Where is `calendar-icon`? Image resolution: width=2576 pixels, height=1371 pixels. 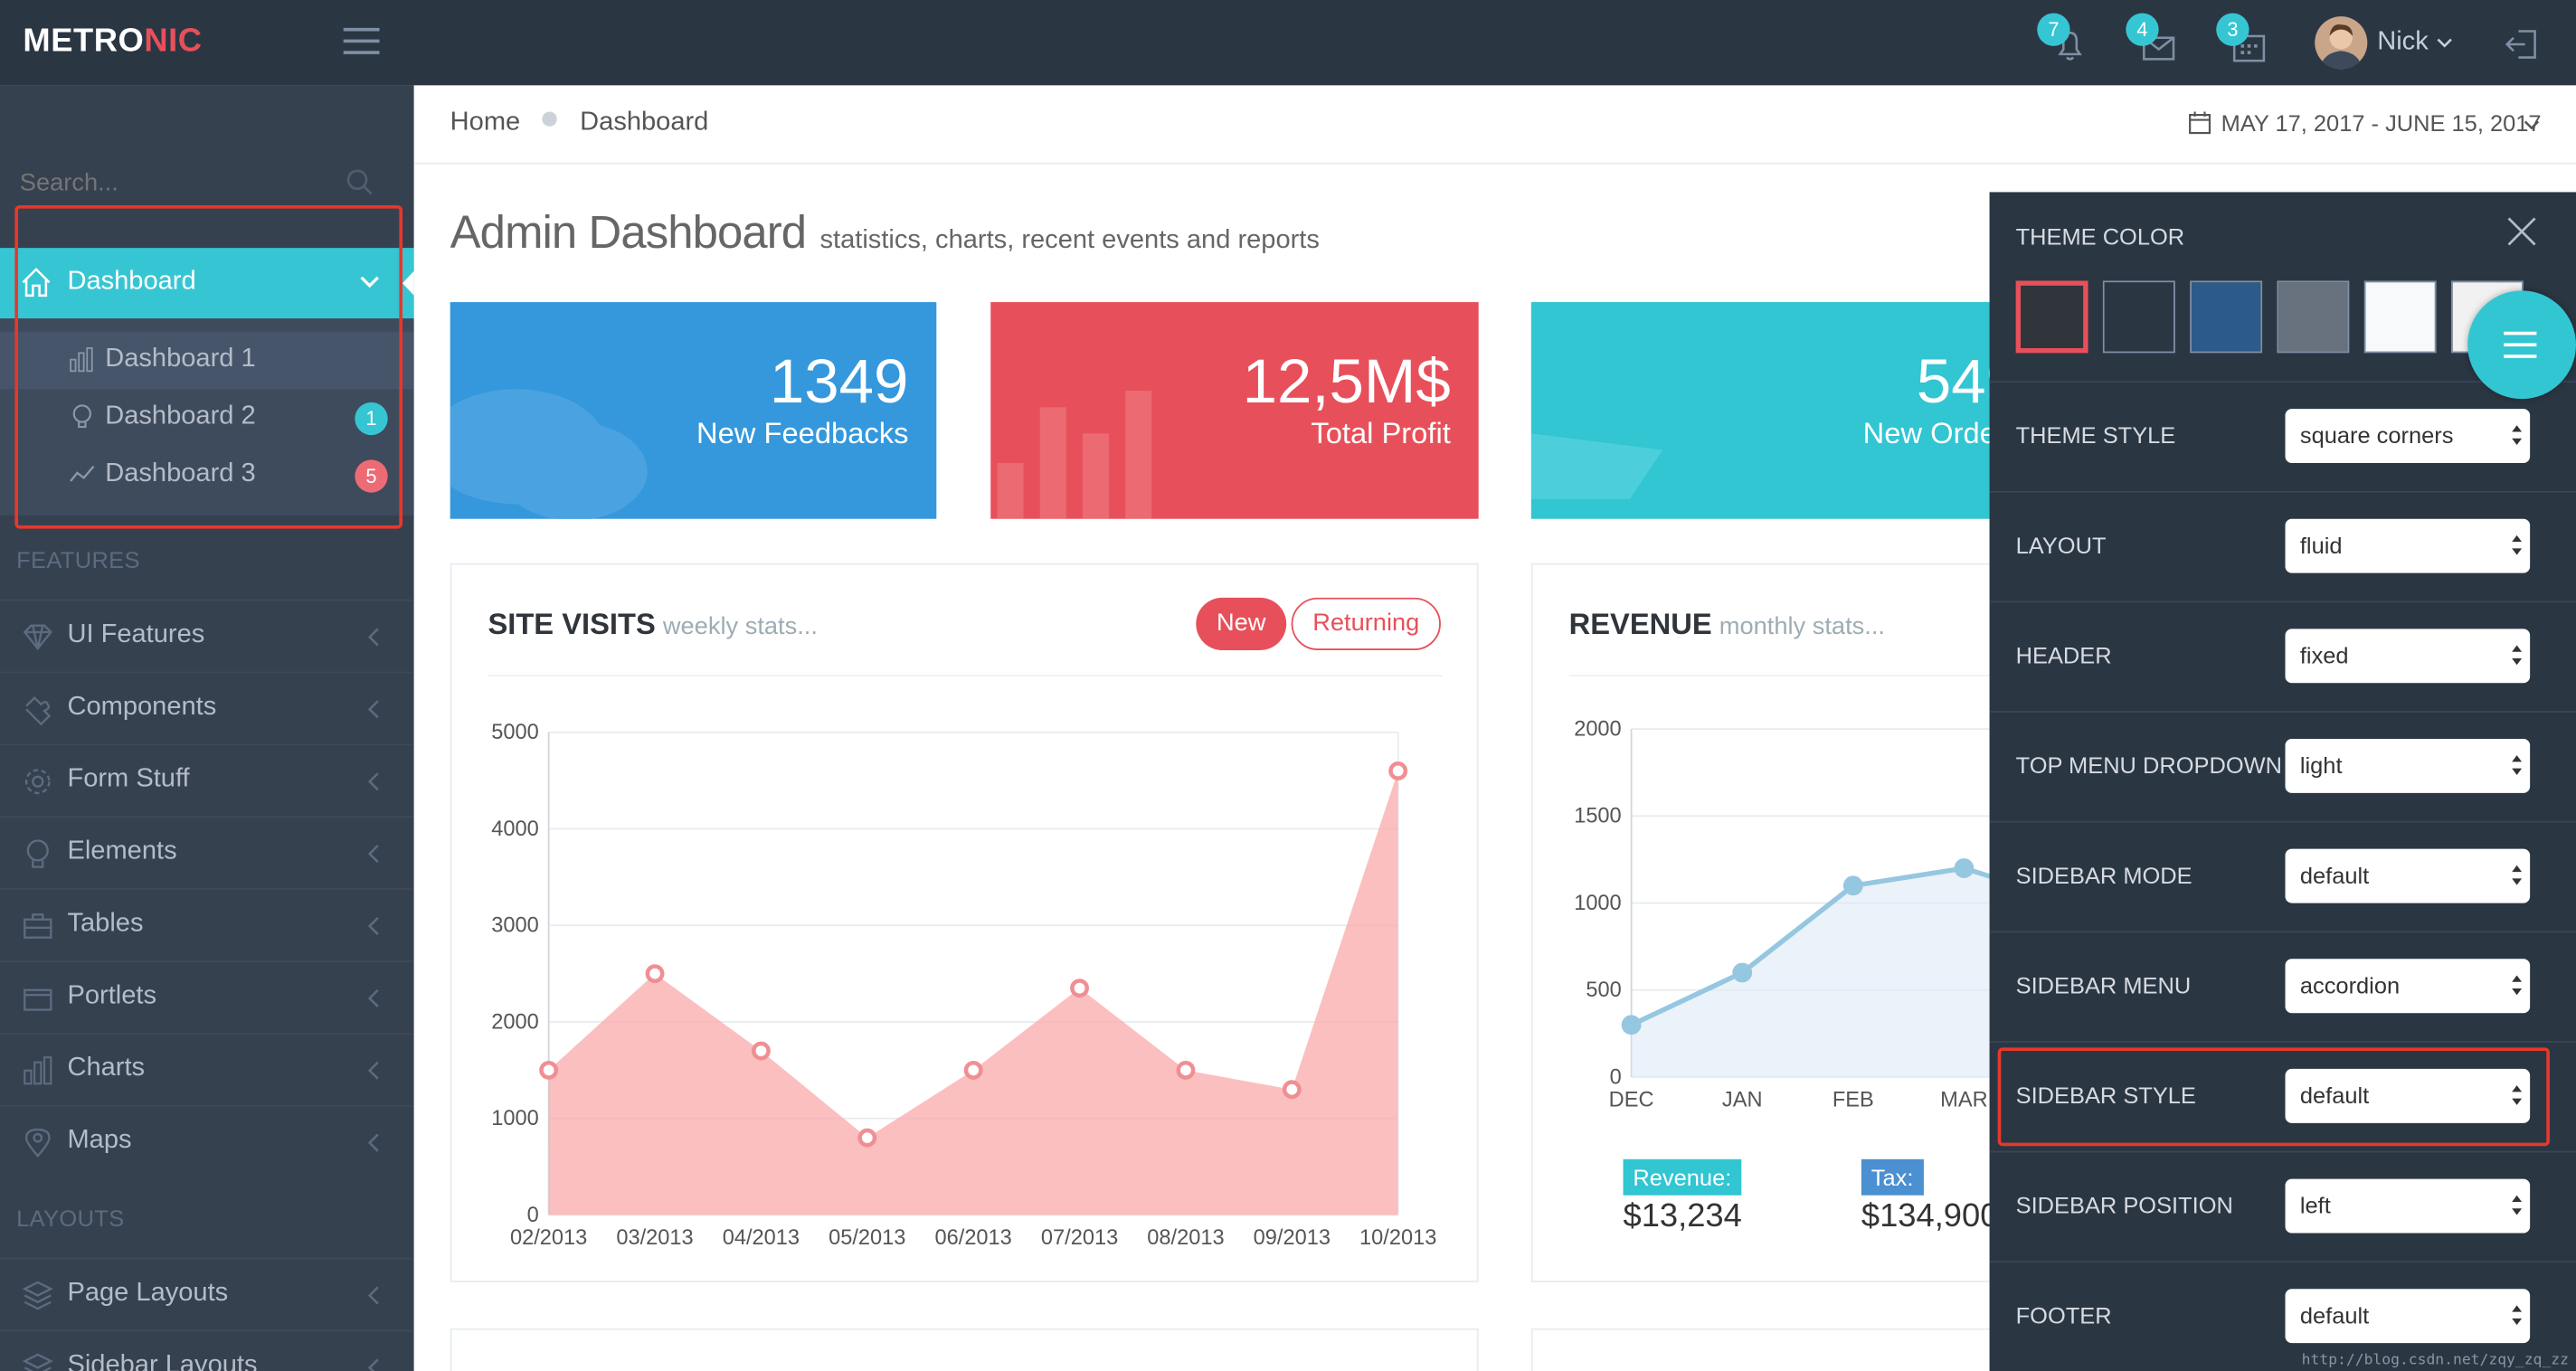
calendar-icon is located at coordinates (2250, 46).